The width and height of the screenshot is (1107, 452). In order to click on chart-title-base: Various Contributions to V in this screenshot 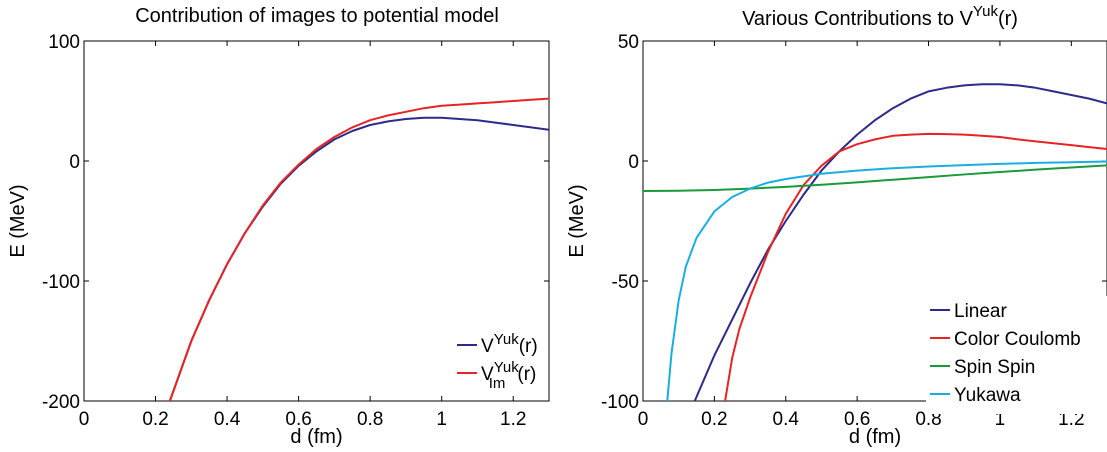, I will do `click(858, 19)`.